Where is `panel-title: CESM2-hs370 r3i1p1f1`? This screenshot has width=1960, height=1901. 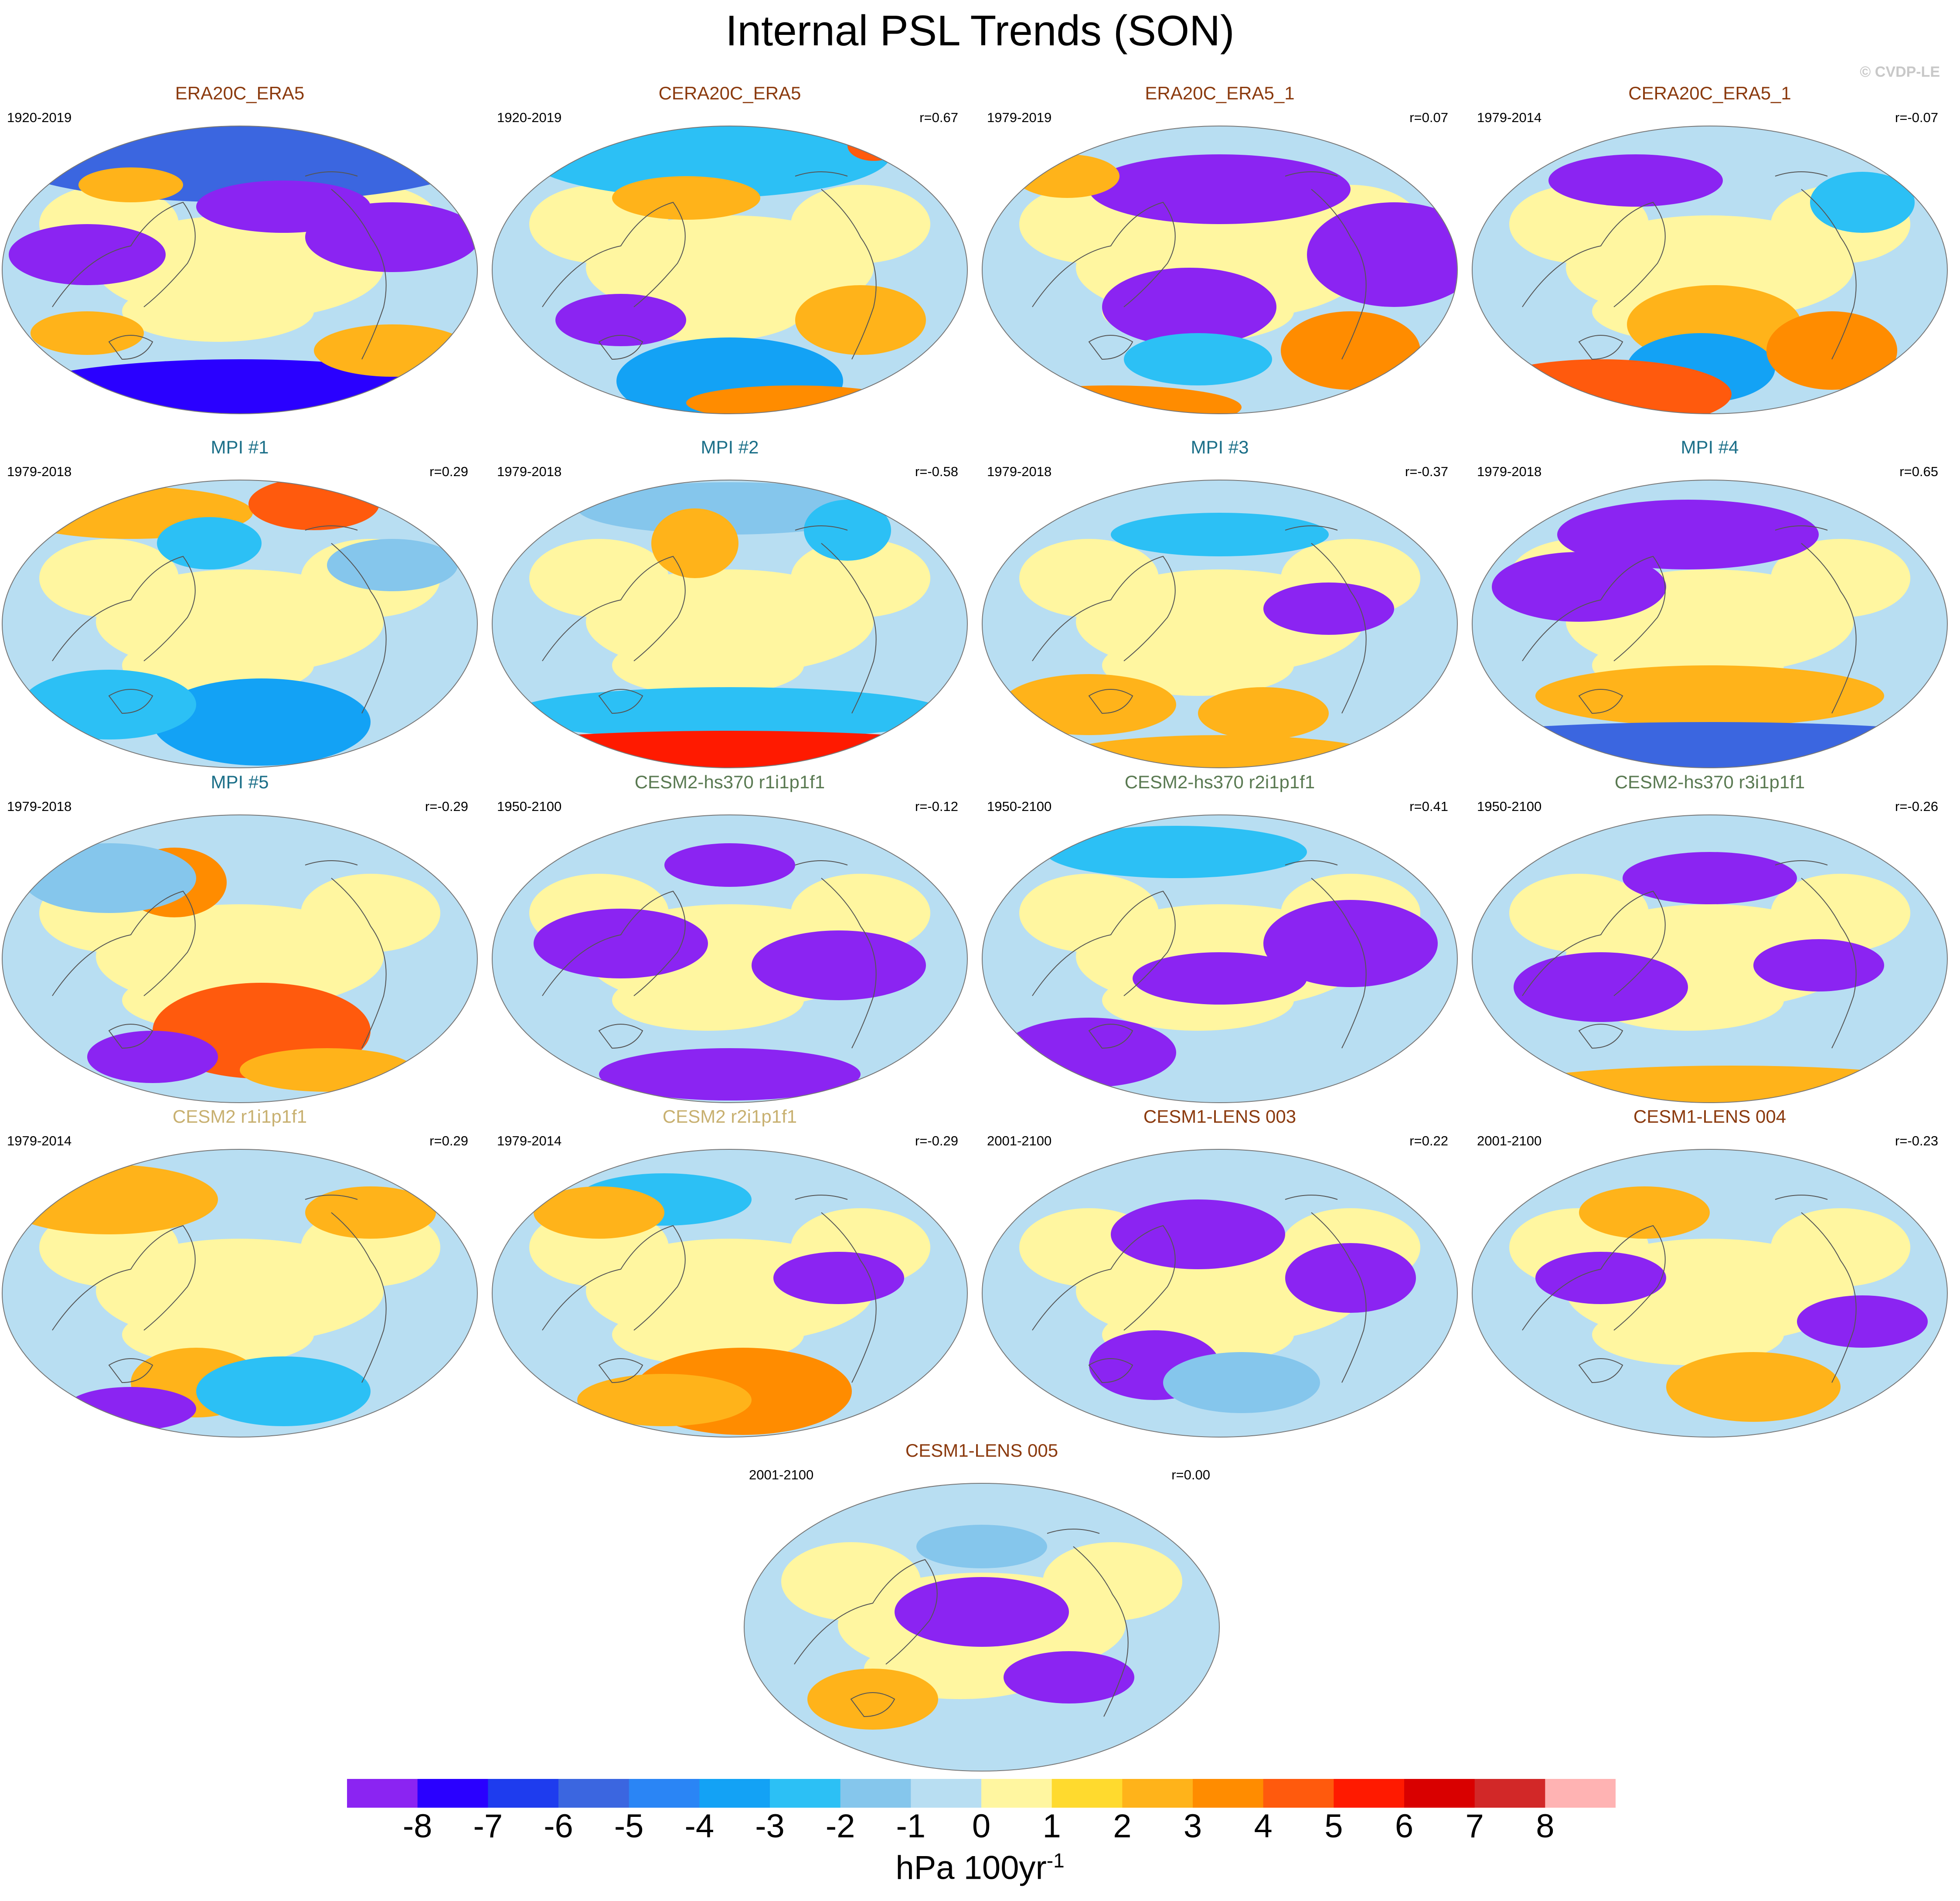 panel-title: CESM2-hs370 r3i1p1f1 is located at coordinates (1709, 782).